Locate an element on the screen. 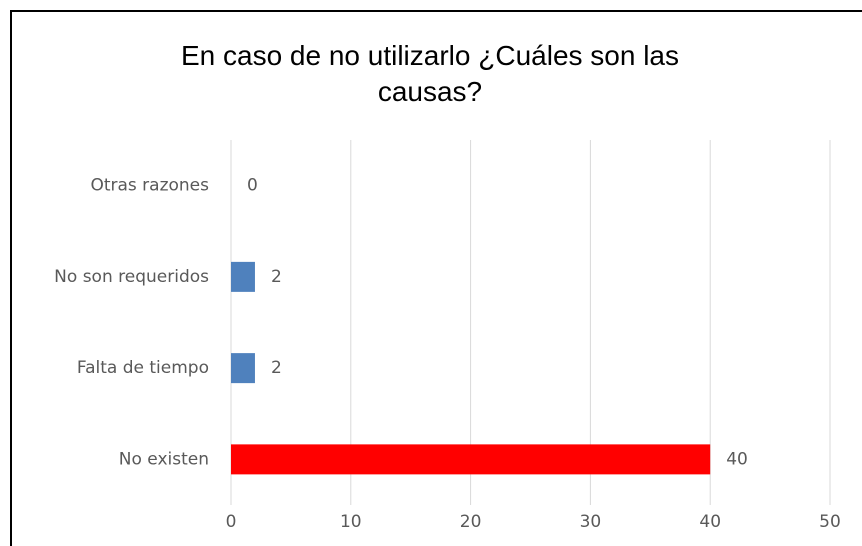 The image size is (862, 546). y-tick-label: No son requeridos is located at coordinates (131, 277).